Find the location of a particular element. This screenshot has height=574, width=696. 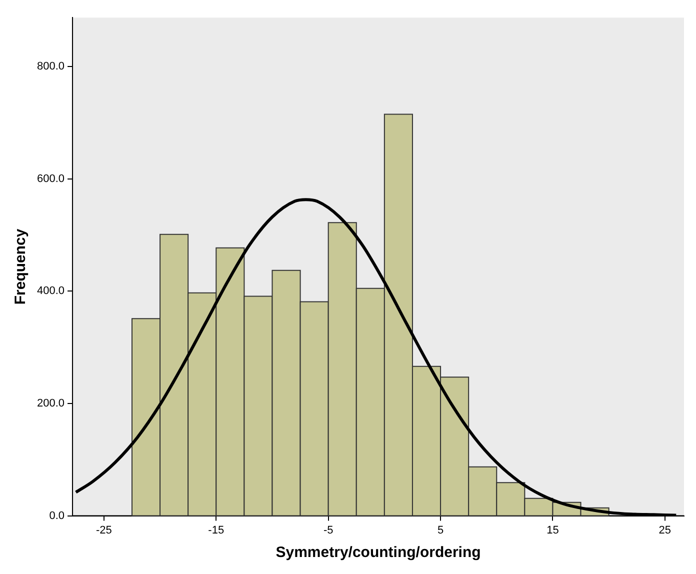

x-tick-label: 25 is located at coordinates (665, 530).